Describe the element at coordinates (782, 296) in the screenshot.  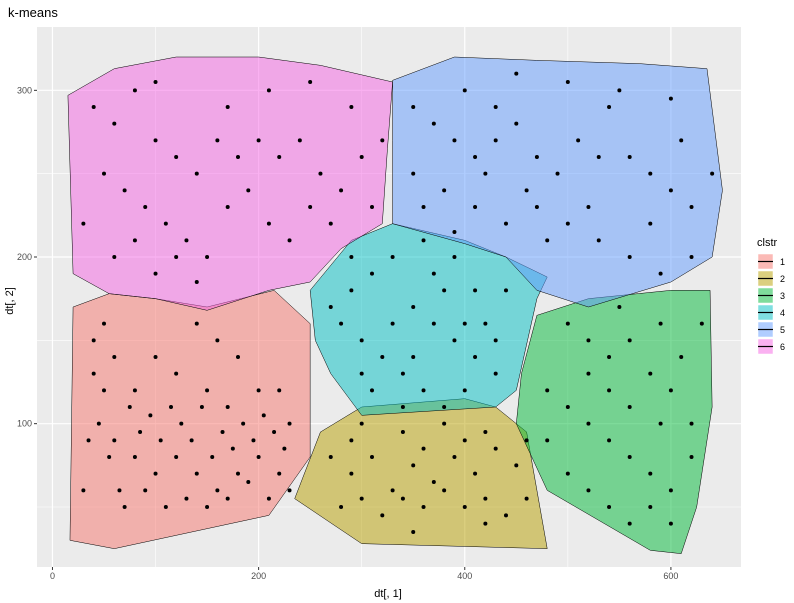
I see `legend-label-3: 3` at that location.